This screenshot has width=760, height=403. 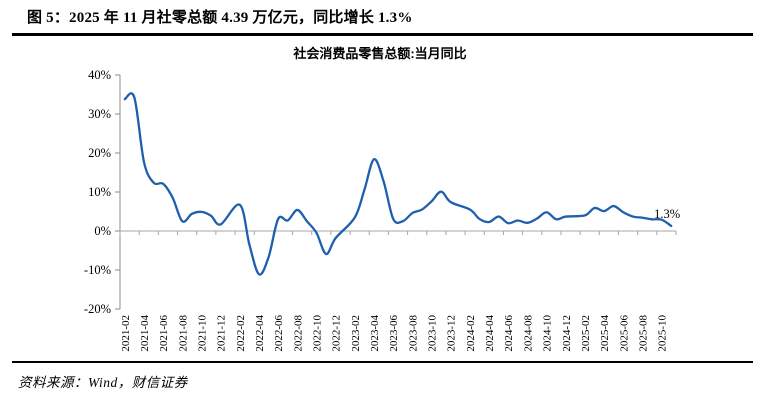 What do you see at coordinates (222, 333) in the screenshot?
I see `x-axis-tick-label: 2021-12` at bounding box center [222, 333].